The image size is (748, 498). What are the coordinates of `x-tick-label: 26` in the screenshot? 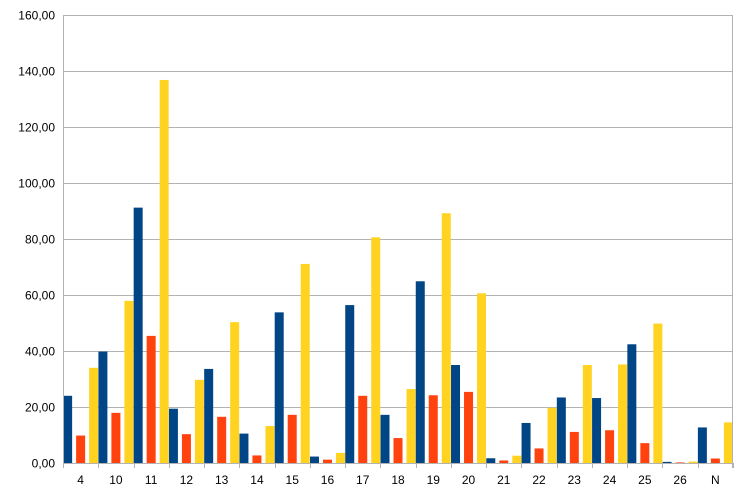 It's located at (680, 480).